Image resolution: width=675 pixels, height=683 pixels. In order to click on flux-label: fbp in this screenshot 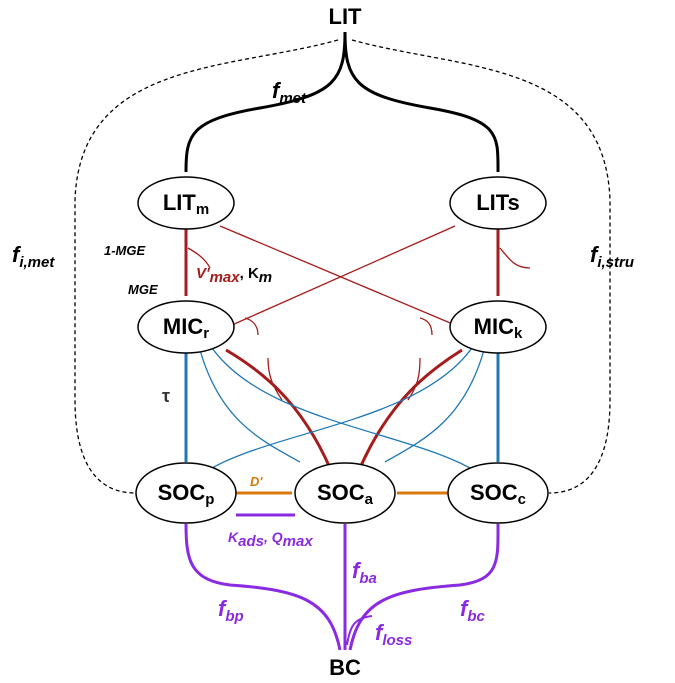, I will do `click(231, 610)`.